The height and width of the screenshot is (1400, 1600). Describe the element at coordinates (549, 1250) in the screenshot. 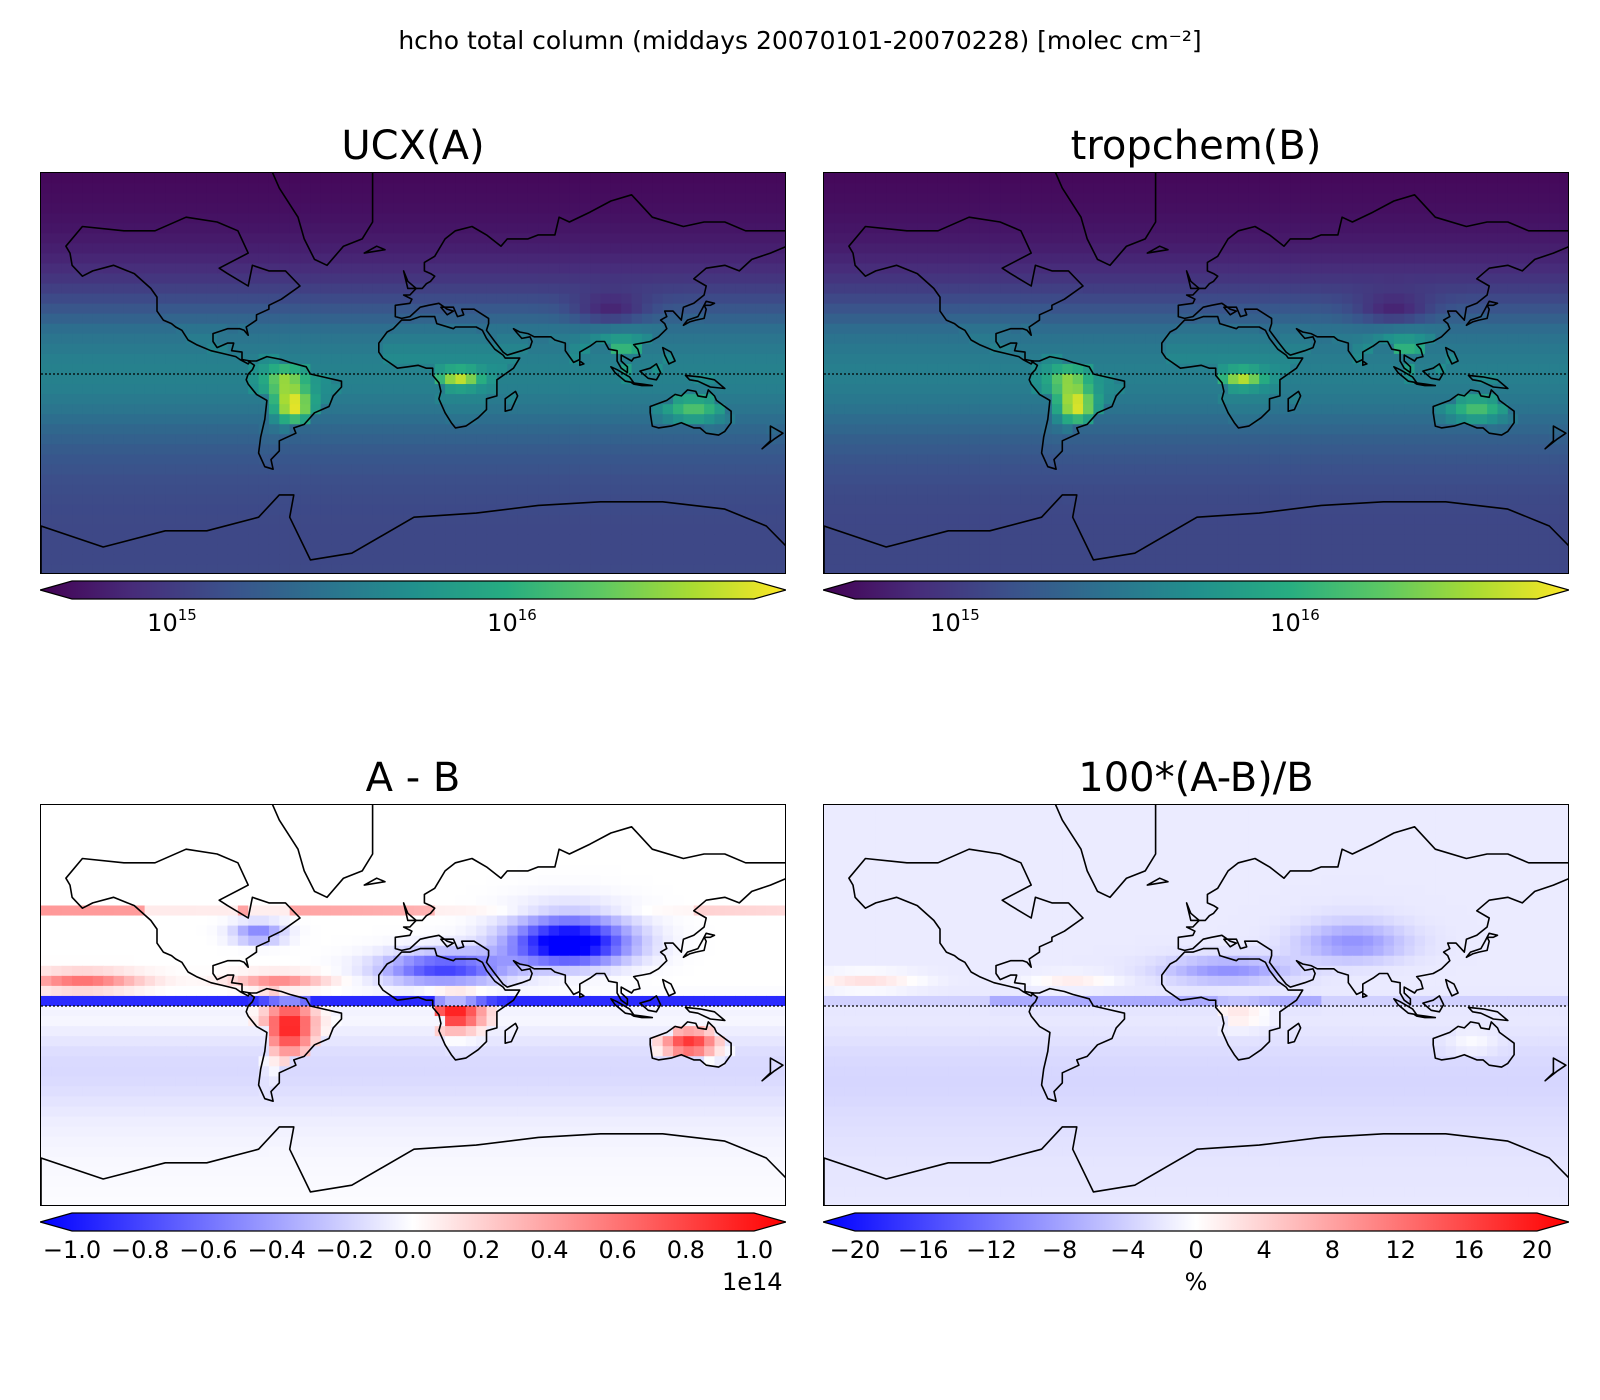

I see `colorbar-tick-label: 0.4` at that location.